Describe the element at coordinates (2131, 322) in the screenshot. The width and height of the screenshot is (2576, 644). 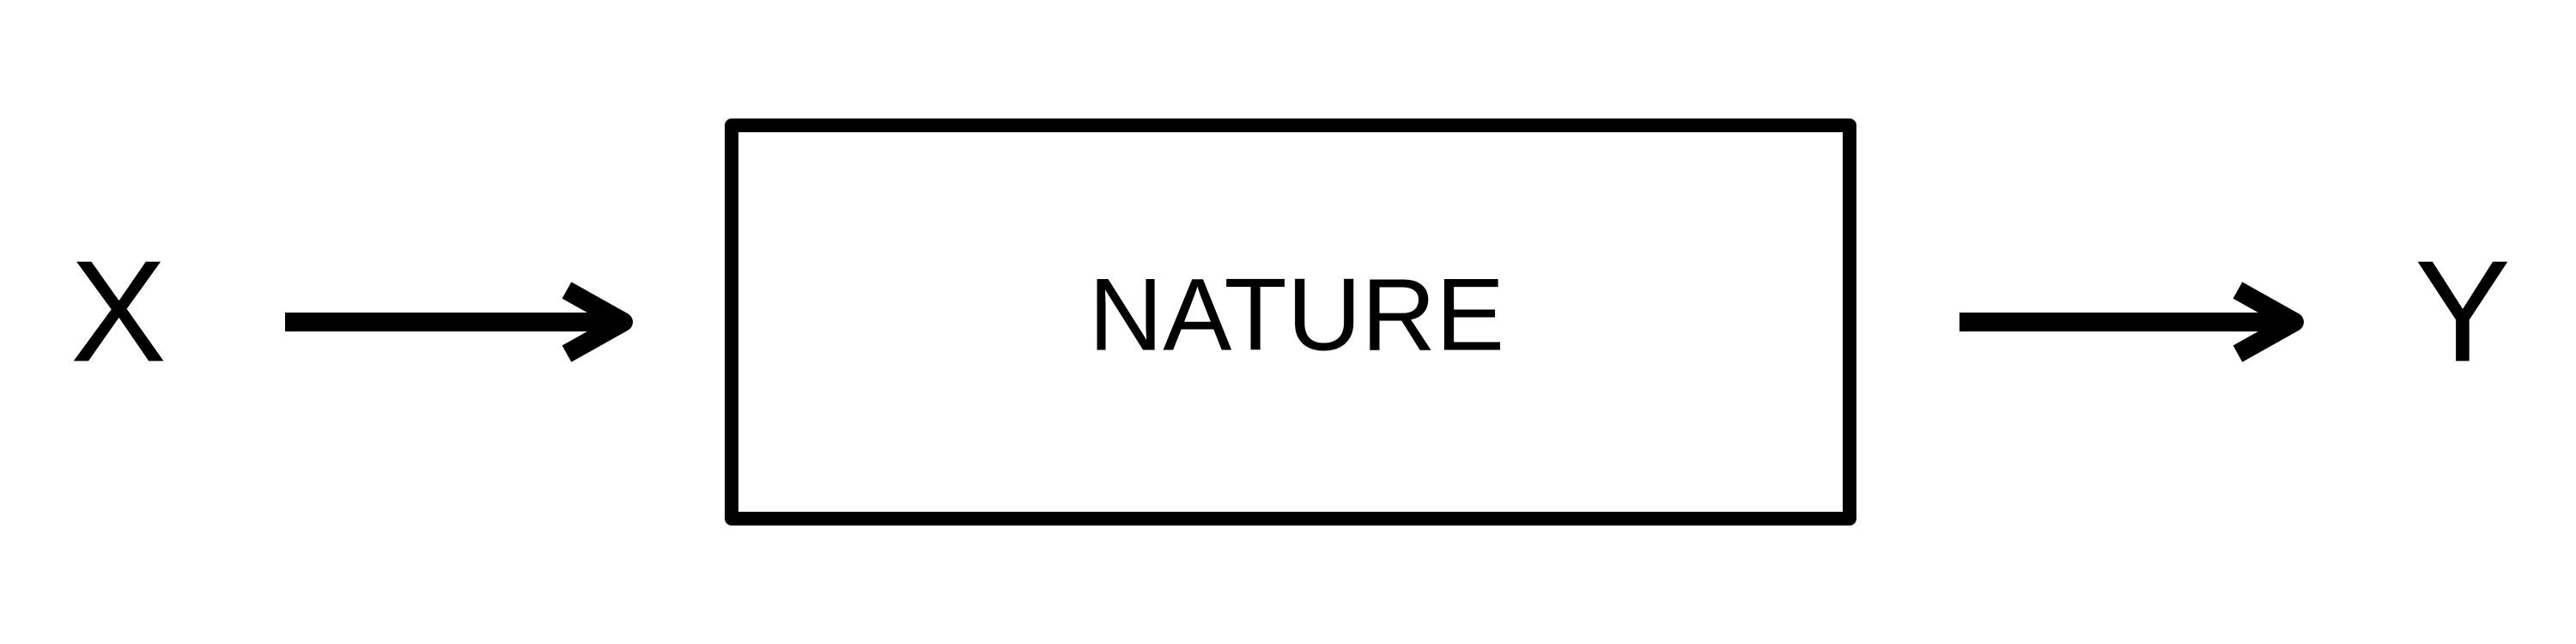
I see `output-arrow` at that location.